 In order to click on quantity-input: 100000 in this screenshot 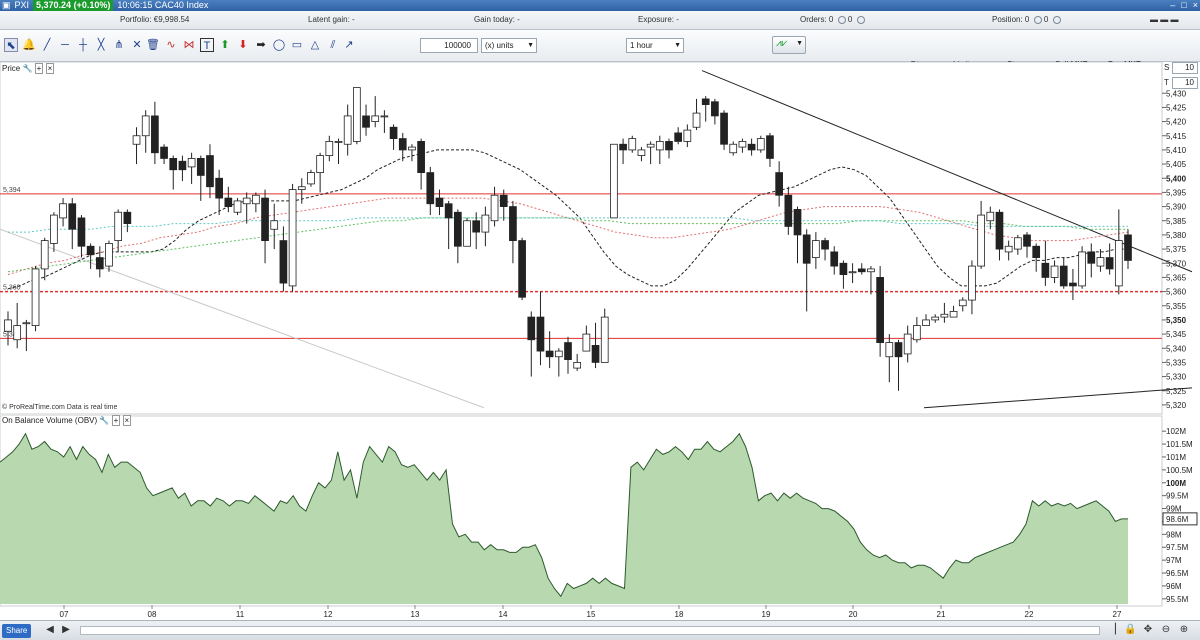, I will do `click(449, 45)`.